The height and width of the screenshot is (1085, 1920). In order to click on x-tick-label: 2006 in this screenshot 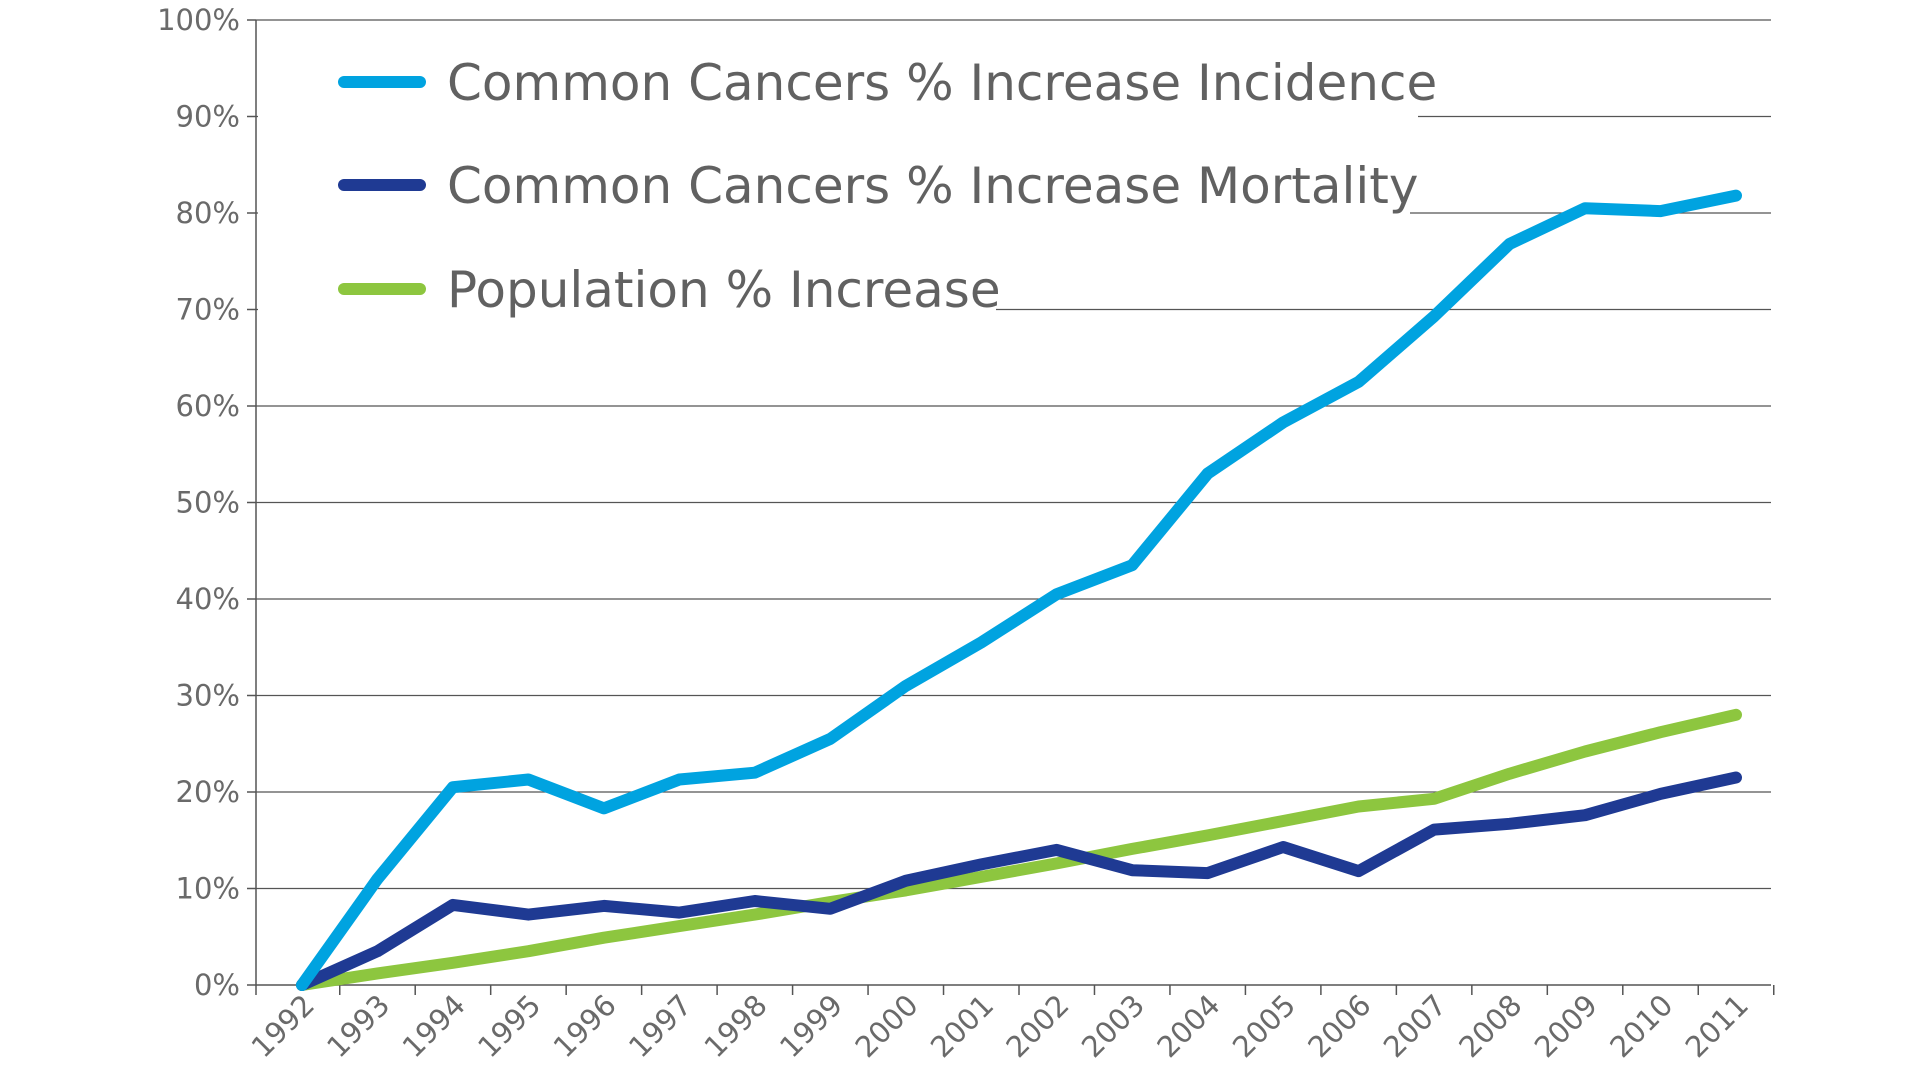, I will do `click(1339, 1026)`.